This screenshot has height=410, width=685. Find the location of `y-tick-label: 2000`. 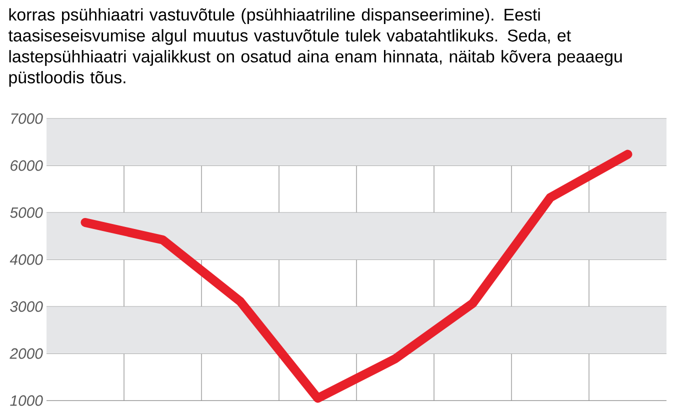

y-tick-label: 2000 is located at coordinates (26, 353).